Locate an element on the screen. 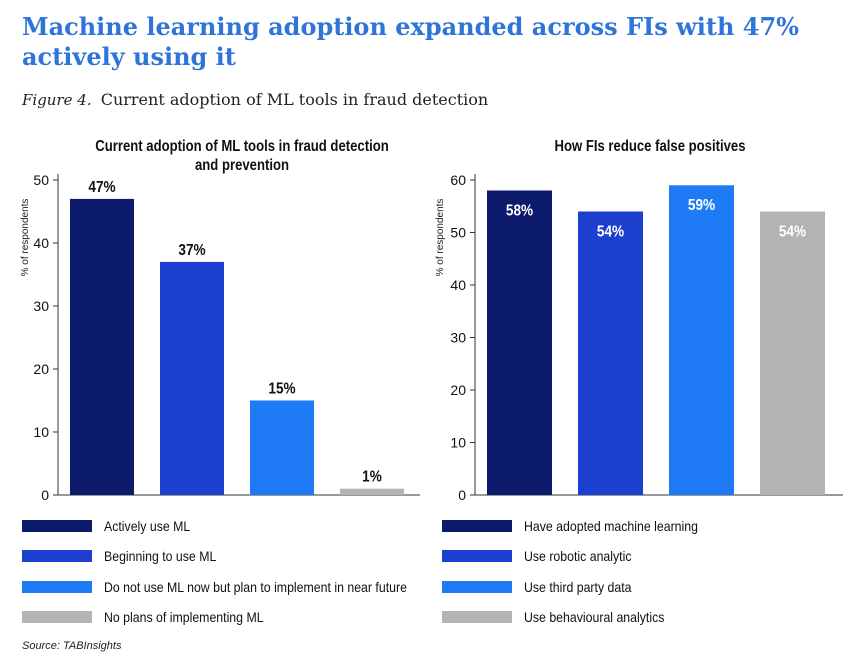  chart-2-data-label-3: 59% is located at coordinates (701, 205).